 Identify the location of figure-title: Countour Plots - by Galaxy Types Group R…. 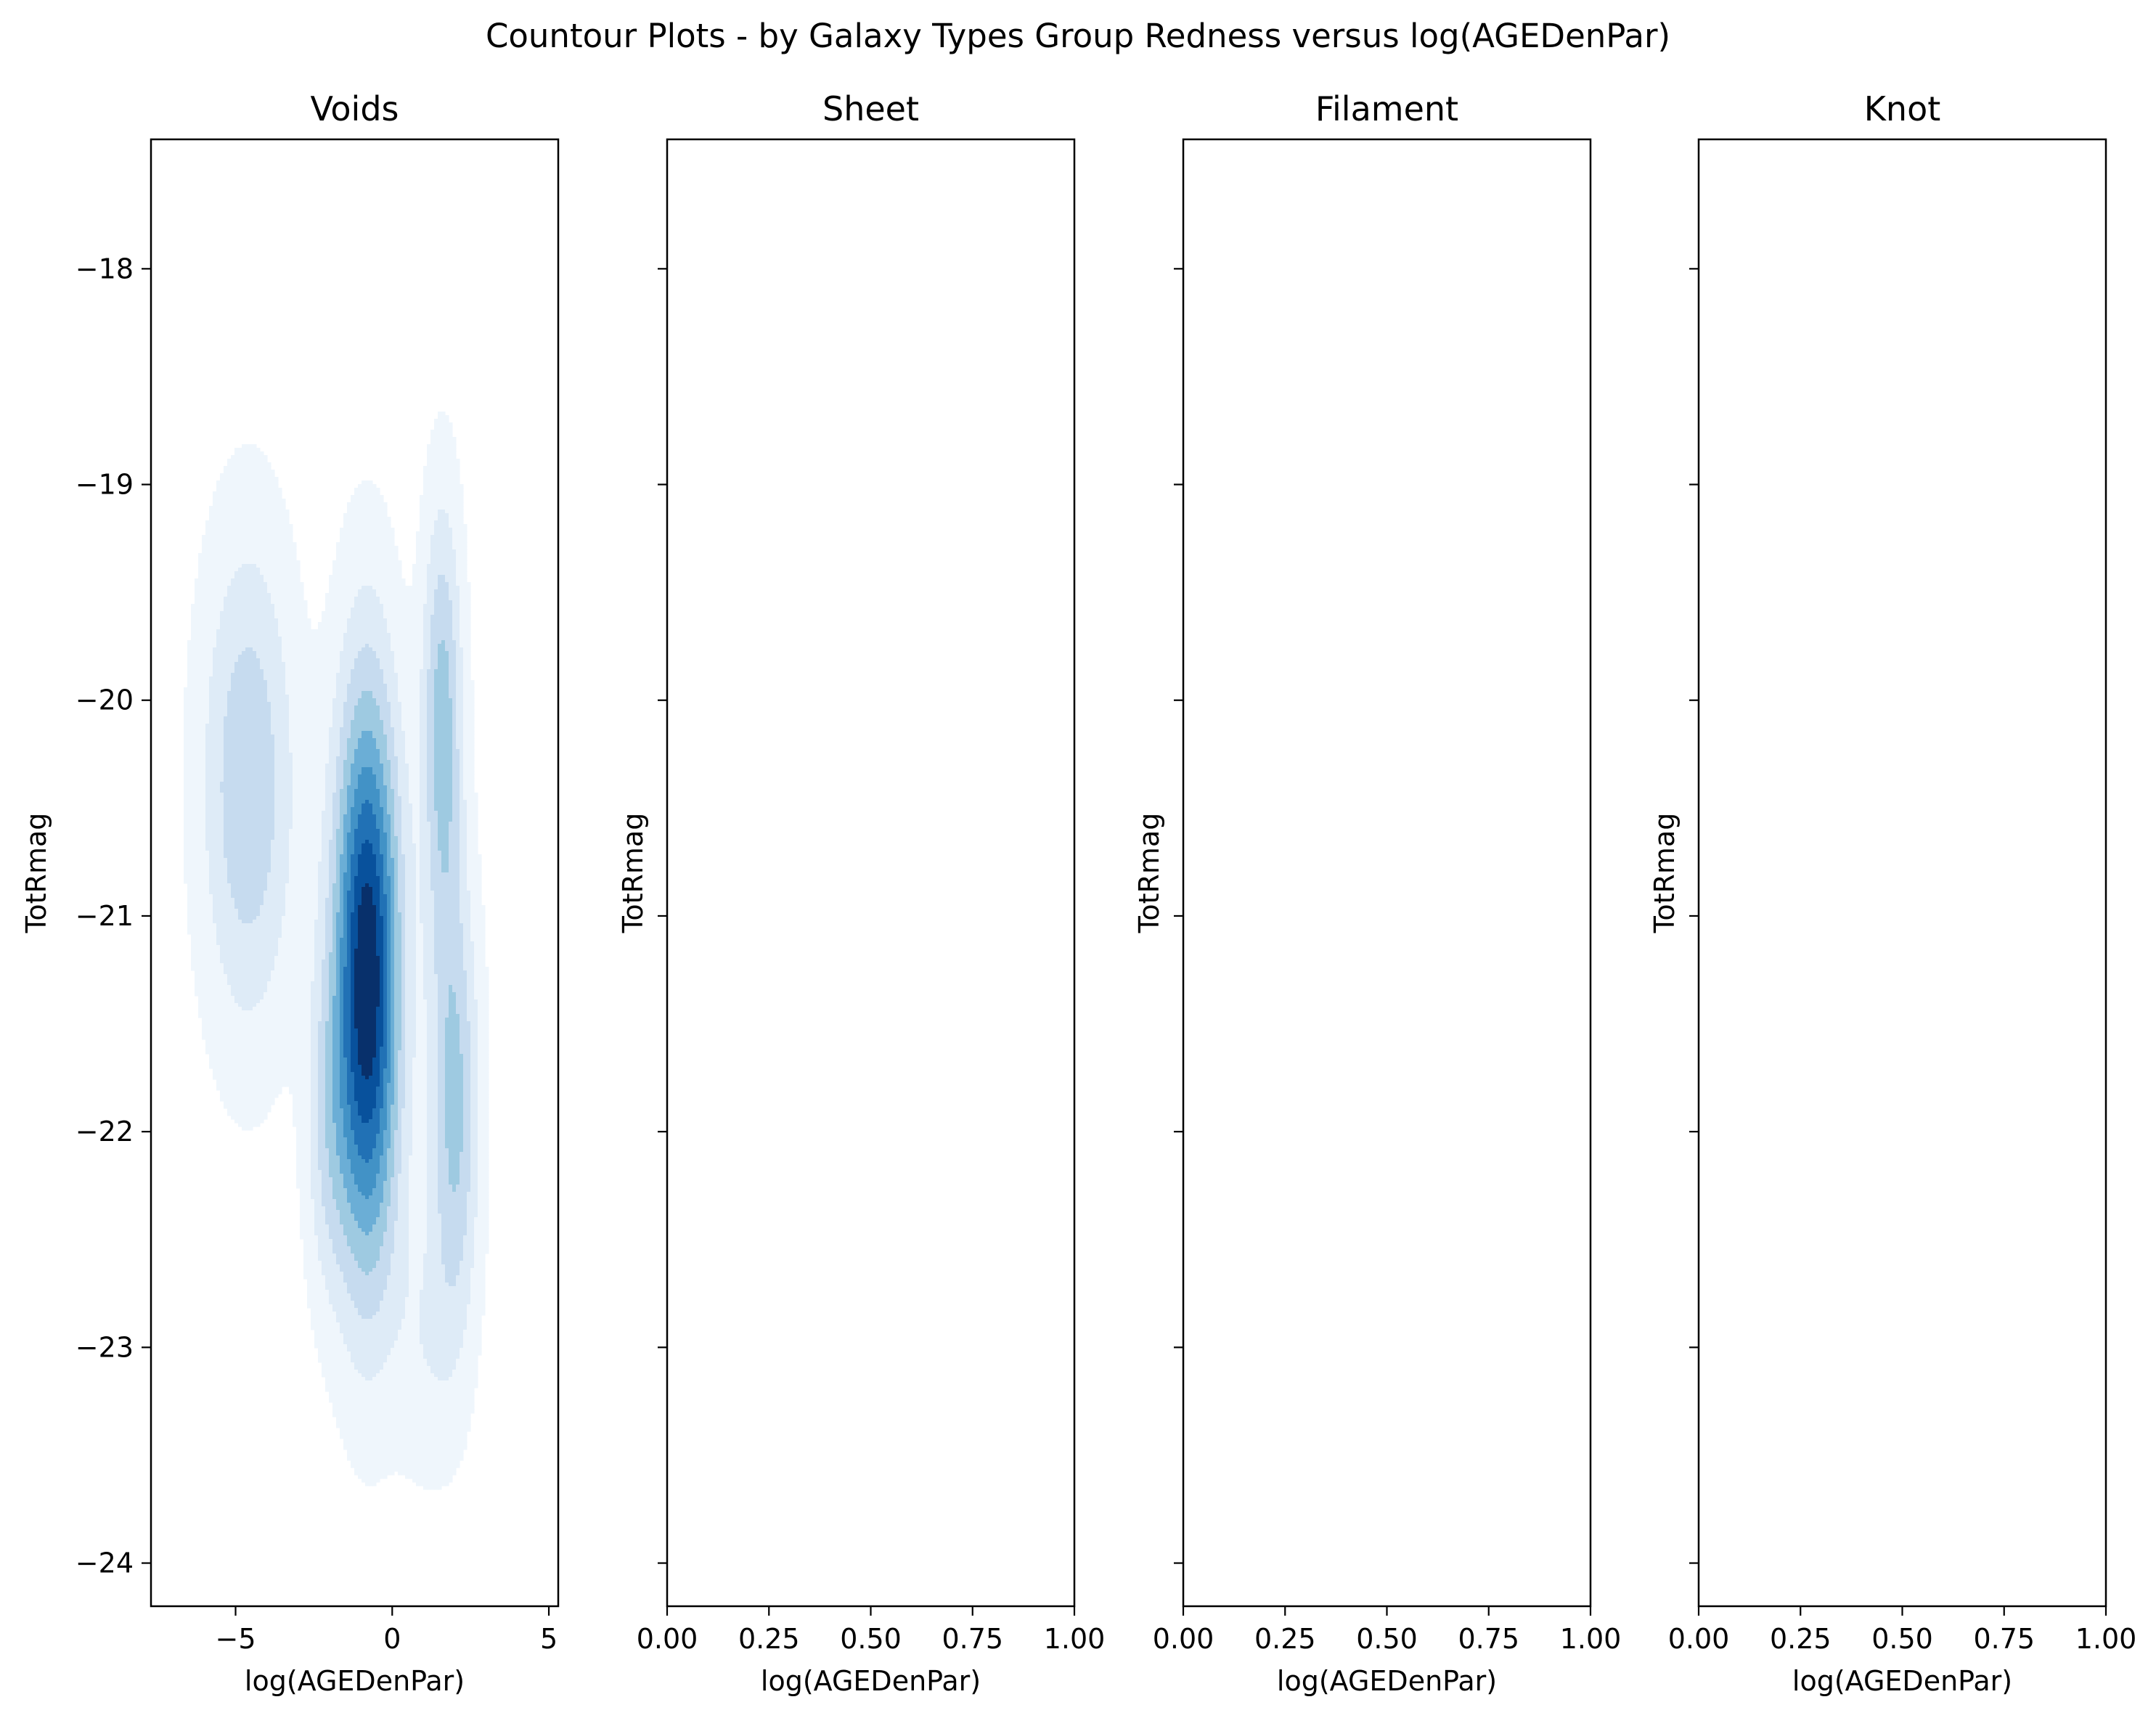
(1078, 36).